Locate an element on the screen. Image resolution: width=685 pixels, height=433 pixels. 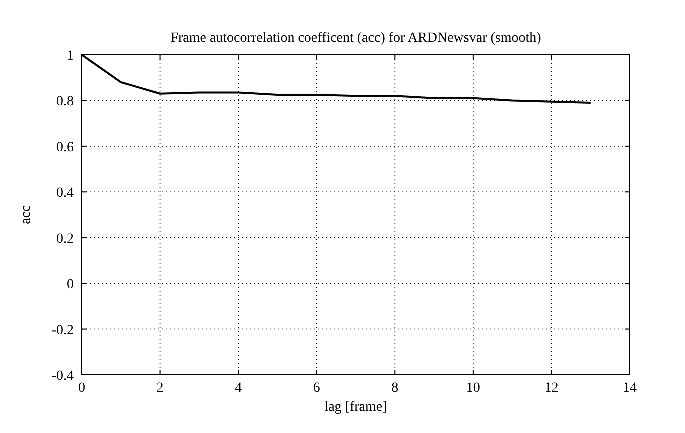
y-tick-label: 0.8 is located at coordinates (65, 102).